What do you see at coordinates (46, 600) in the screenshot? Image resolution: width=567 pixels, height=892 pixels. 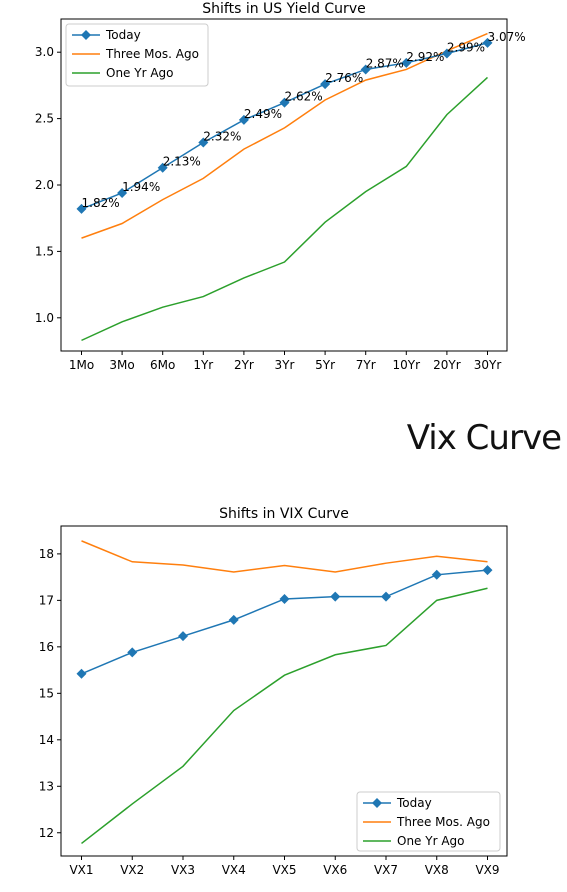 I see `y-tick-label: 17` at bounding box center [46, 600].